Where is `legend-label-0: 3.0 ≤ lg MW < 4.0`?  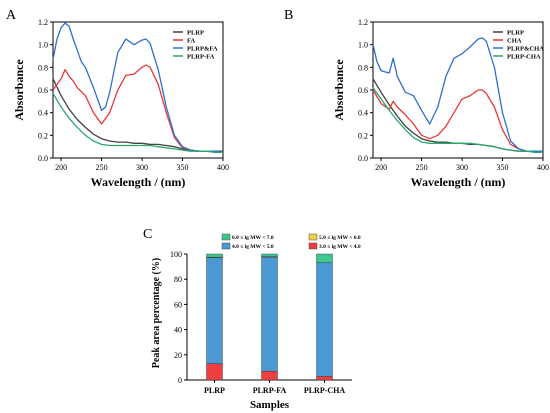 legend-label-0: 3.0 ≤ lg MW < 4.0 is located at coordinates (340, 247).